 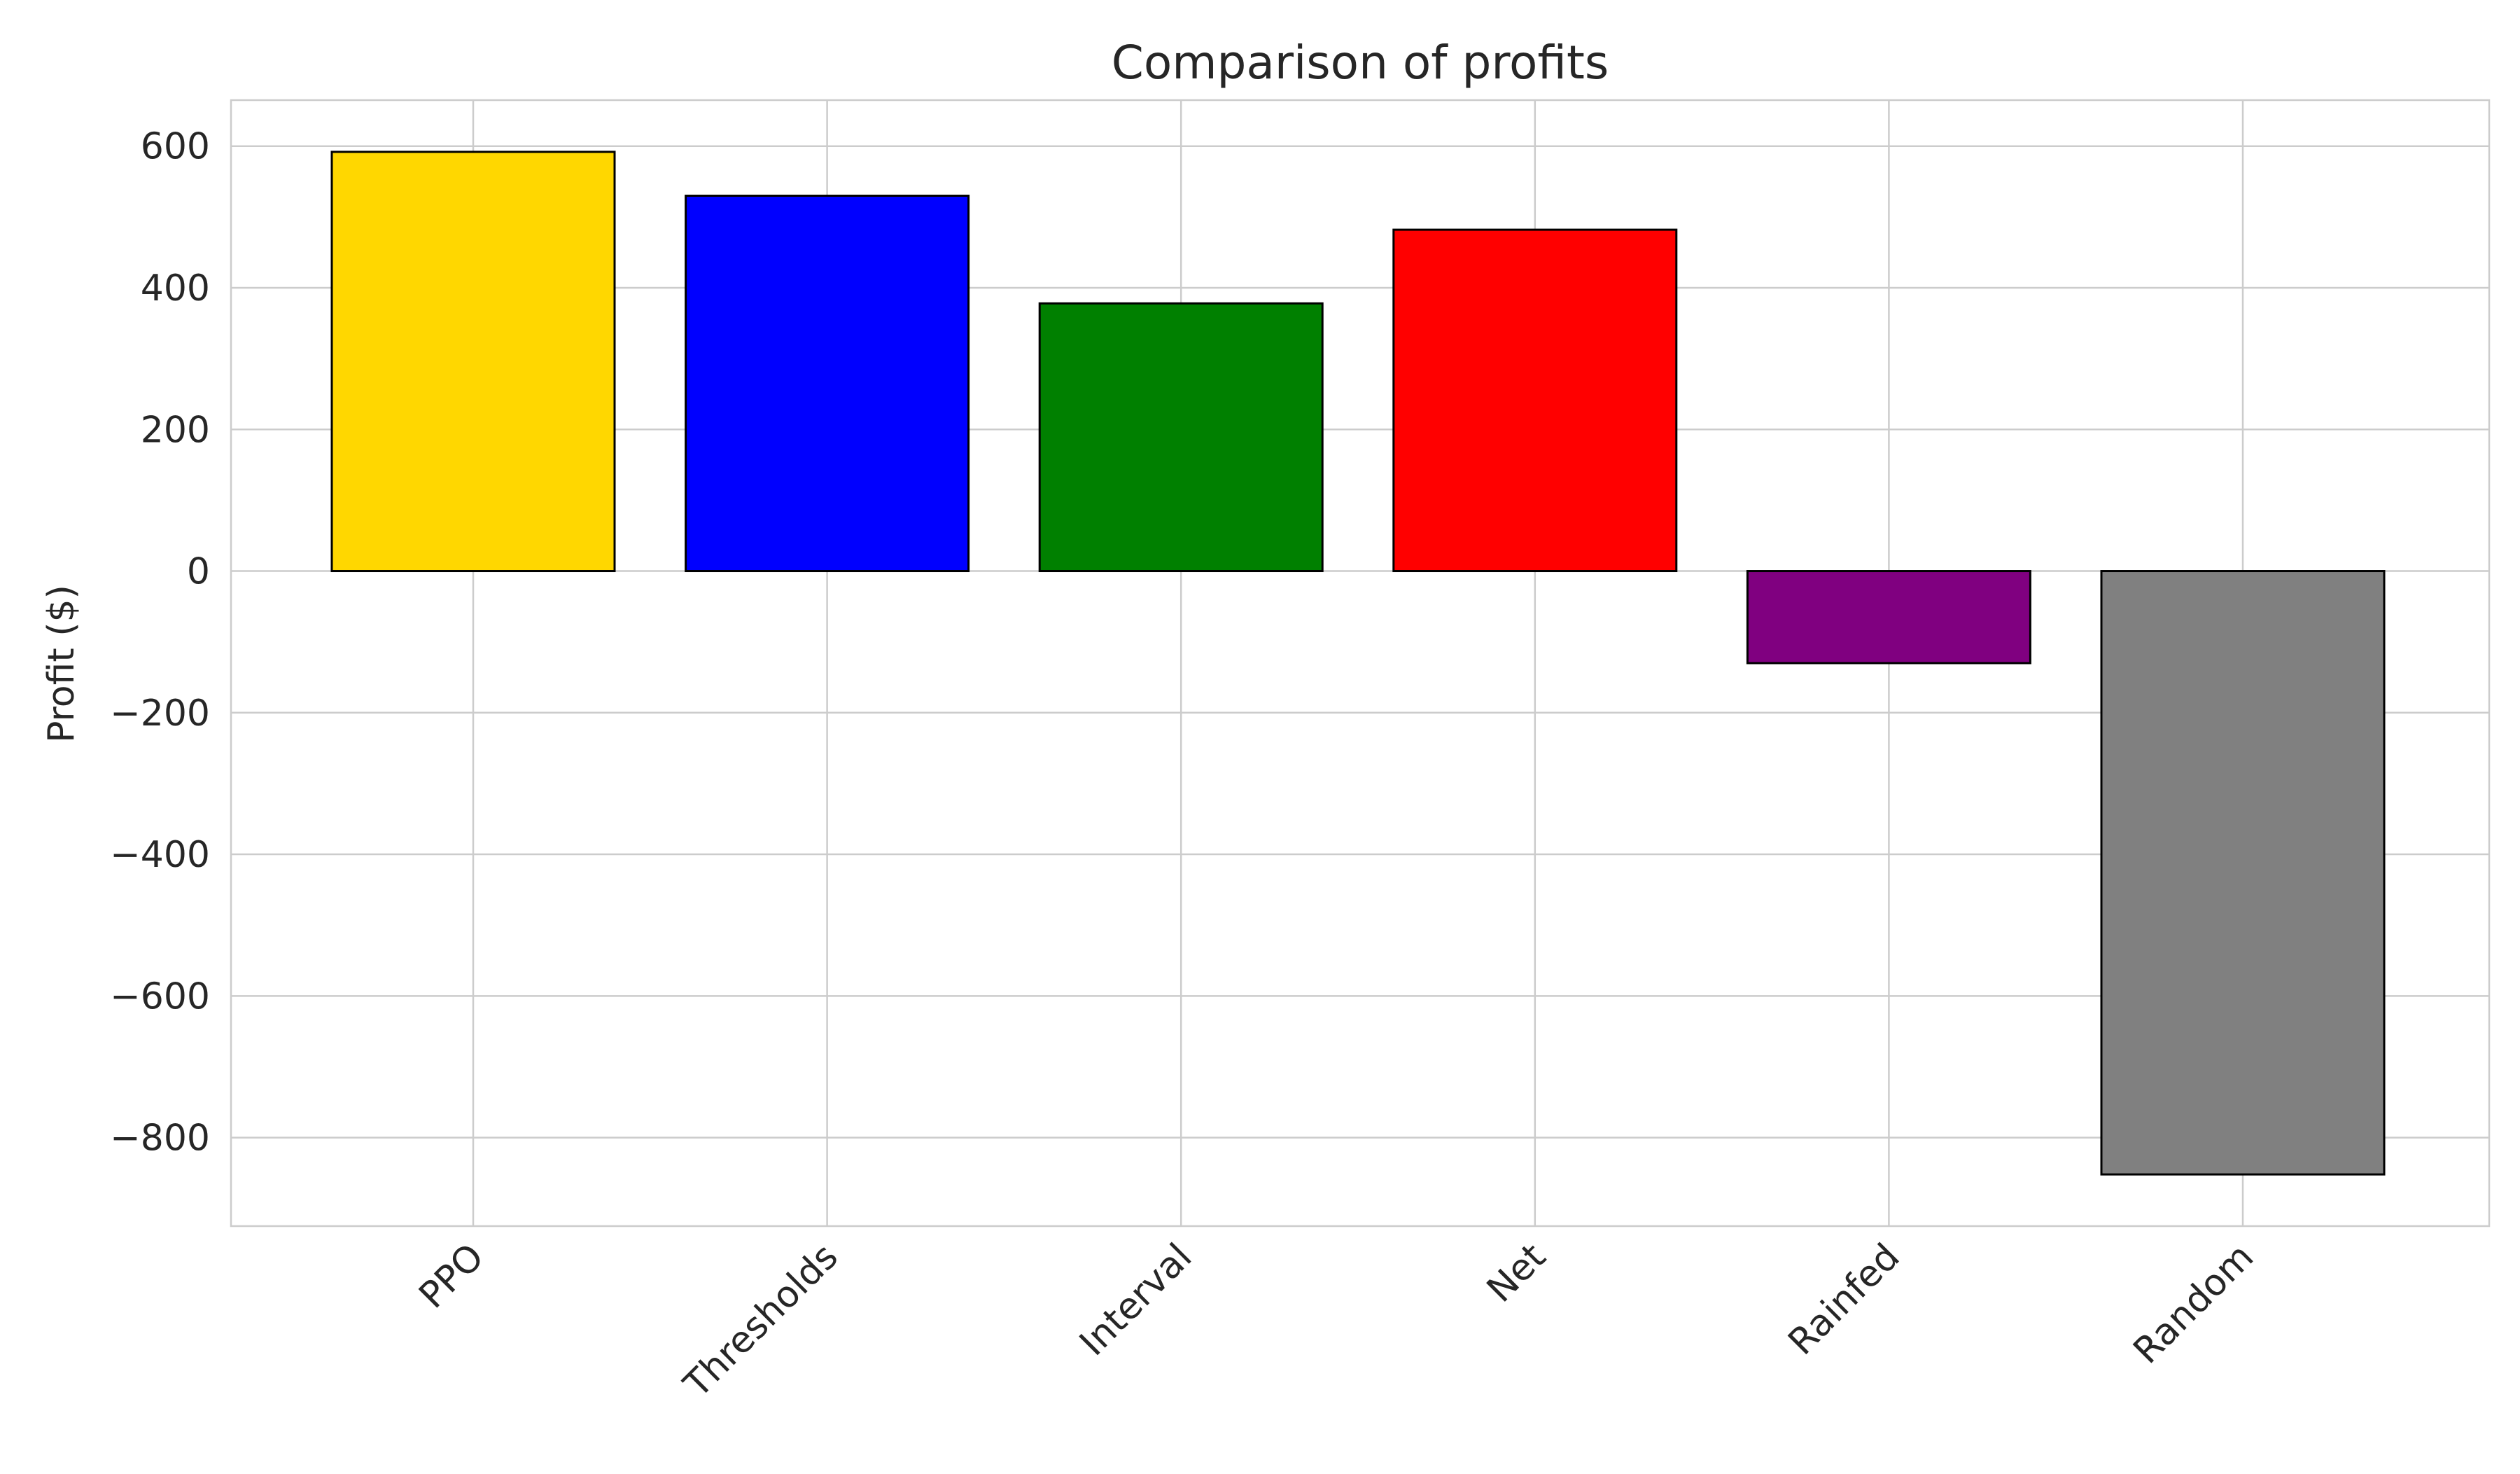 I want to click on y-tick-labels: 600 400 200 0 −200 −400 −600 −800, so click(x=160, y=643).